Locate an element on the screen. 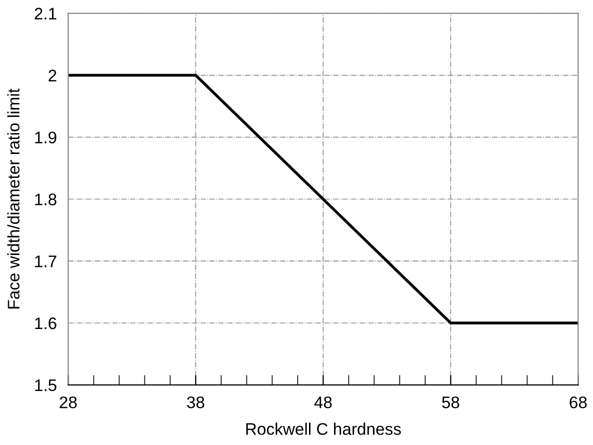  x-tick-label: 58 is located at coordinates (451, 402).